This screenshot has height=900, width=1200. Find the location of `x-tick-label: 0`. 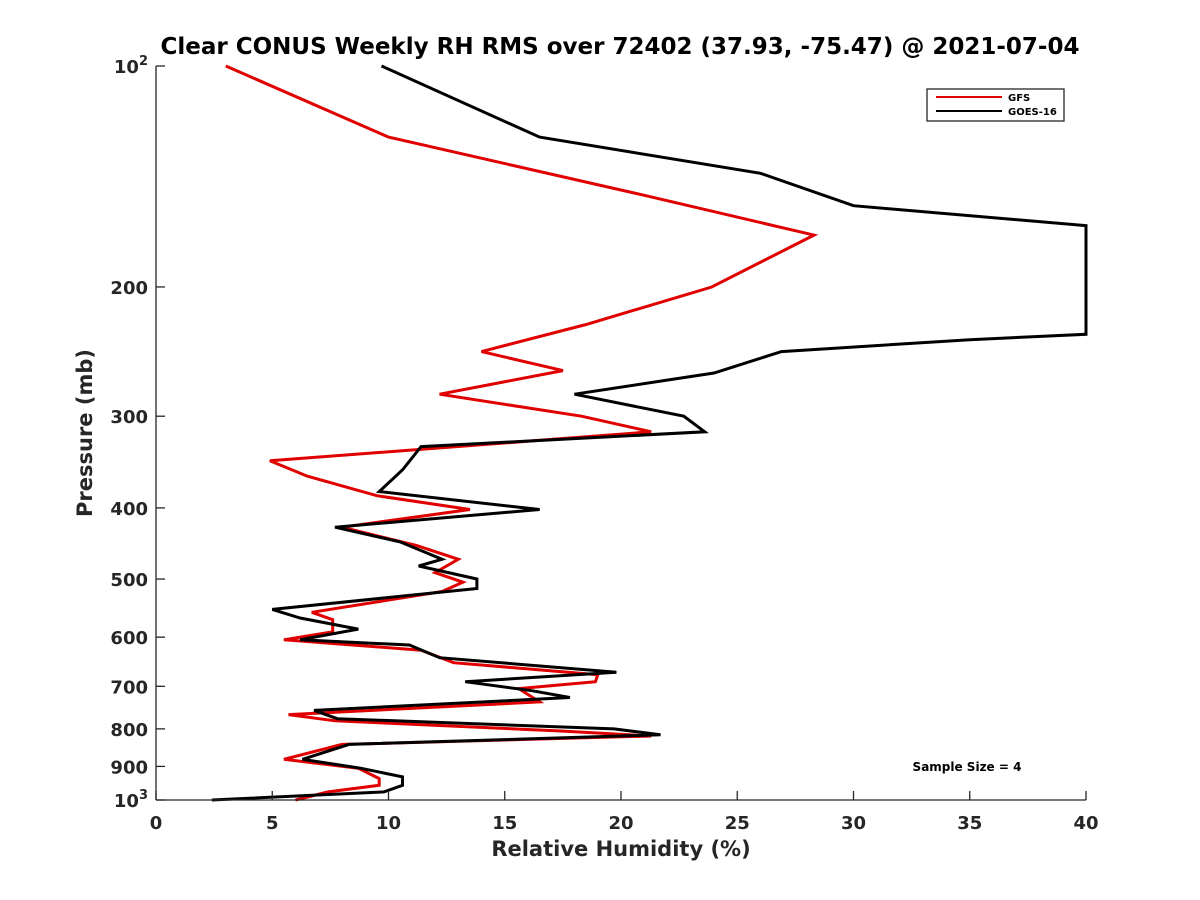

x-tick-label: 0 is located at coordinates (156, 823).